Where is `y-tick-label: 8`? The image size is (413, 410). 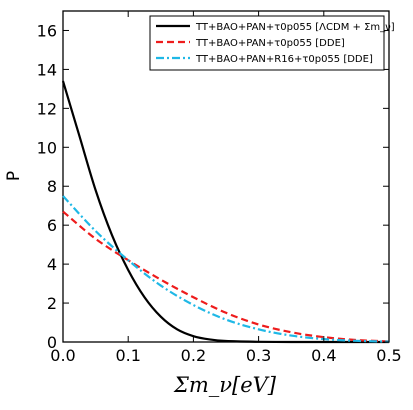
y-tick-label: 8 is located at coordinates (52, 186).